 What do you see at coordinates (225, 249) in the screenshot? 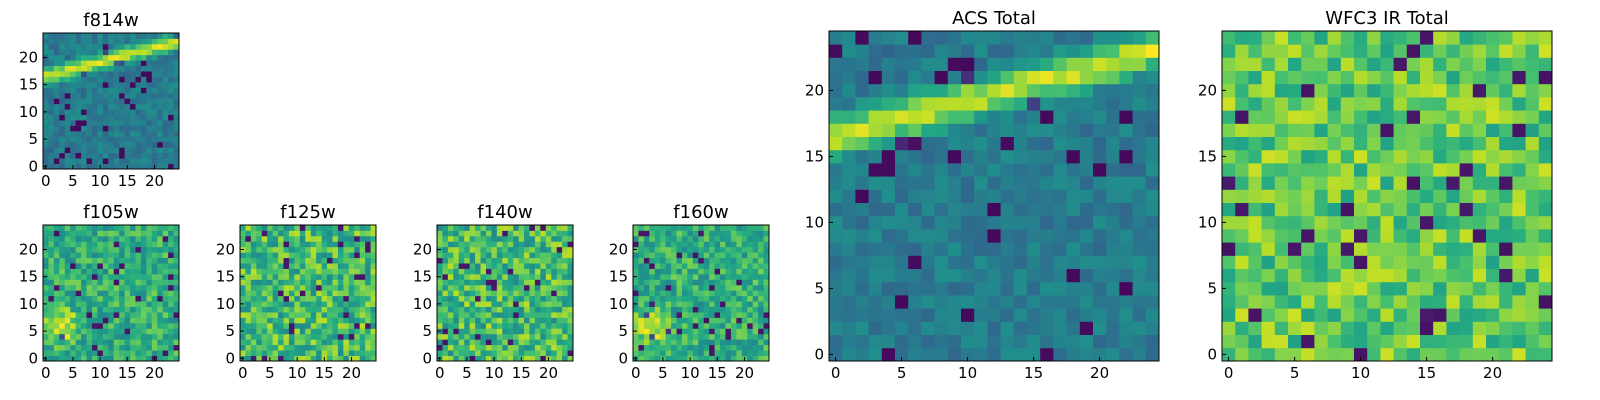
I see `y-tick-label: 20` at bounding box center [225, 249].